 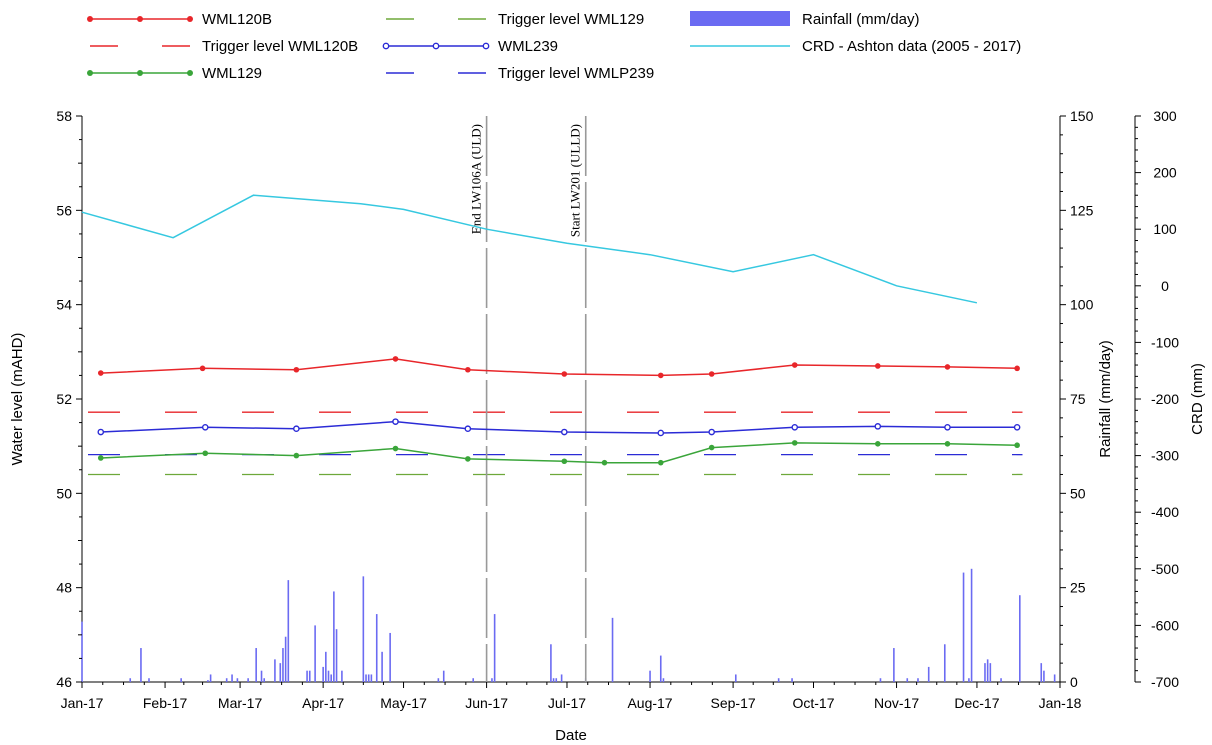 I want to click on legend-item: WML129, so click(x=174, y=73).